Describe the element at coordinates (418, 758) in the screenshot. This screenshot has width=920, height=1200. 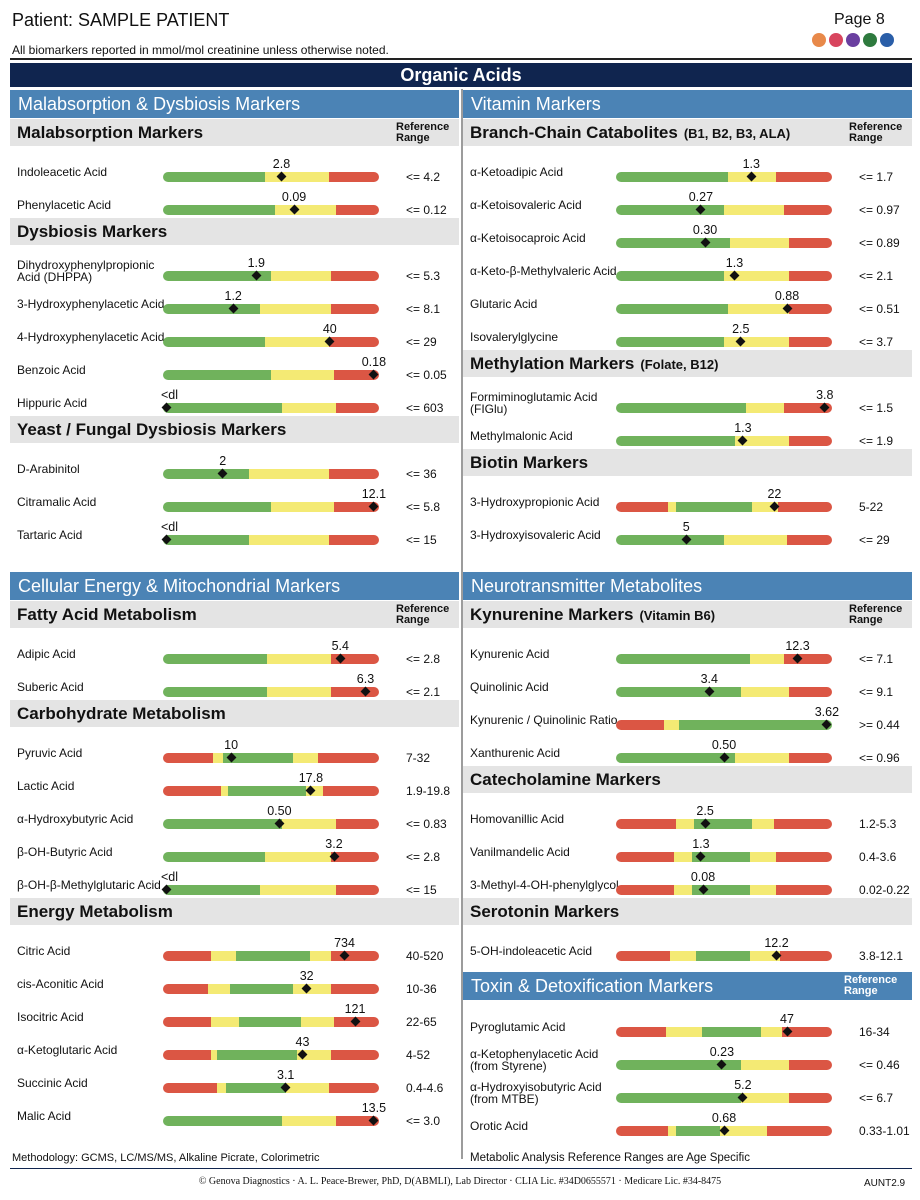
I see `reference-range: 7-32` at that location.